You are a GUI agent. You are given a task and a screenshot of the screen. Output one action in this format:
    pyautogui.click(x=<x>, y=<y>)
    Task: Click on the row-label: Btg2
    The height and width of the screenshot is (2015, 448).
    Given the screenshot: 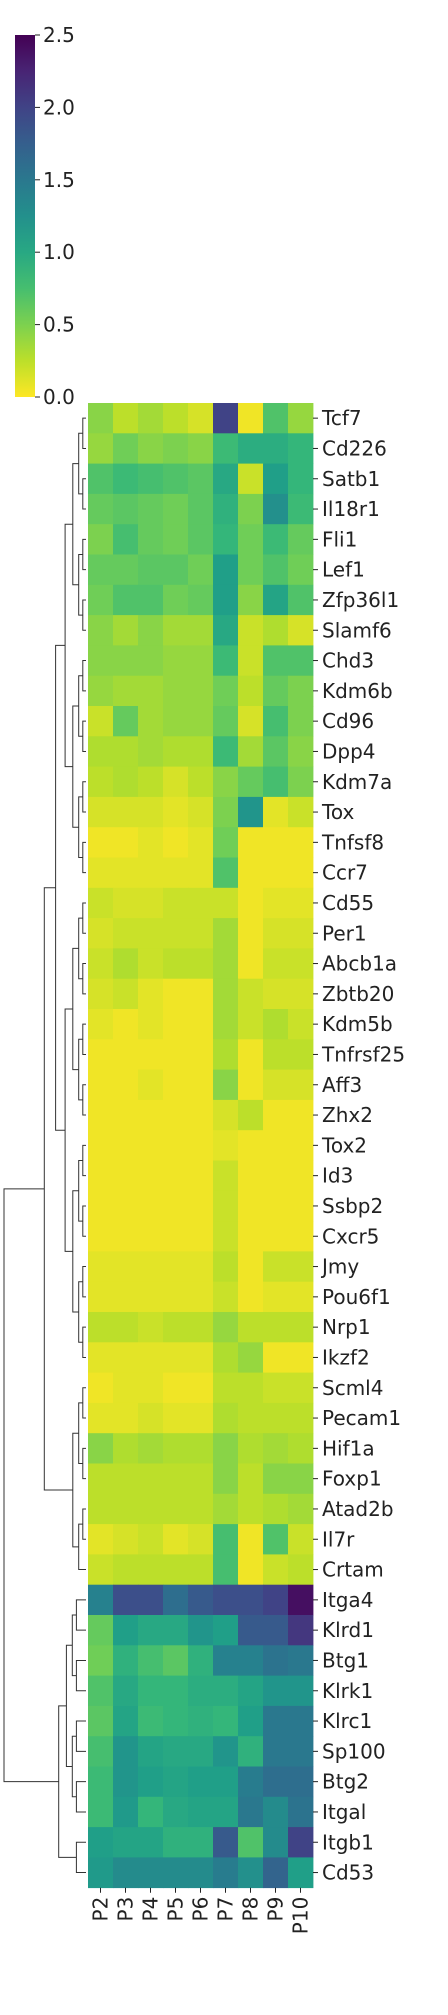 What is the action you would take?
    pyautogui.click(x=345, y=1782)
    